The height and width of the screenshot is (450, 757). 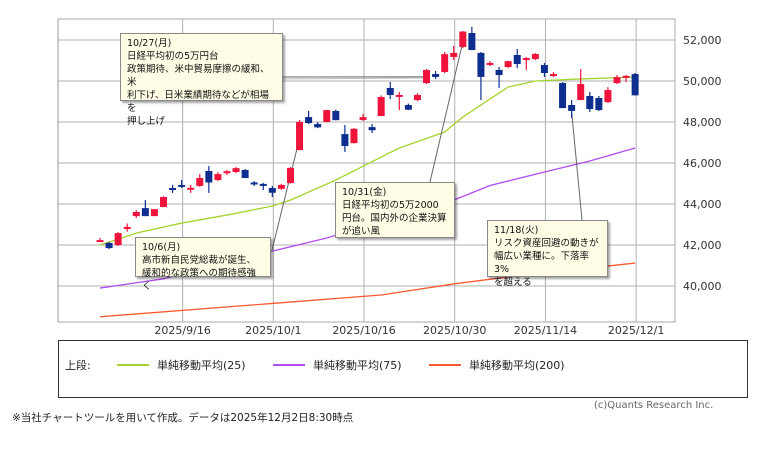 I want to click on candle-11/20, so click(x=581, y=85).